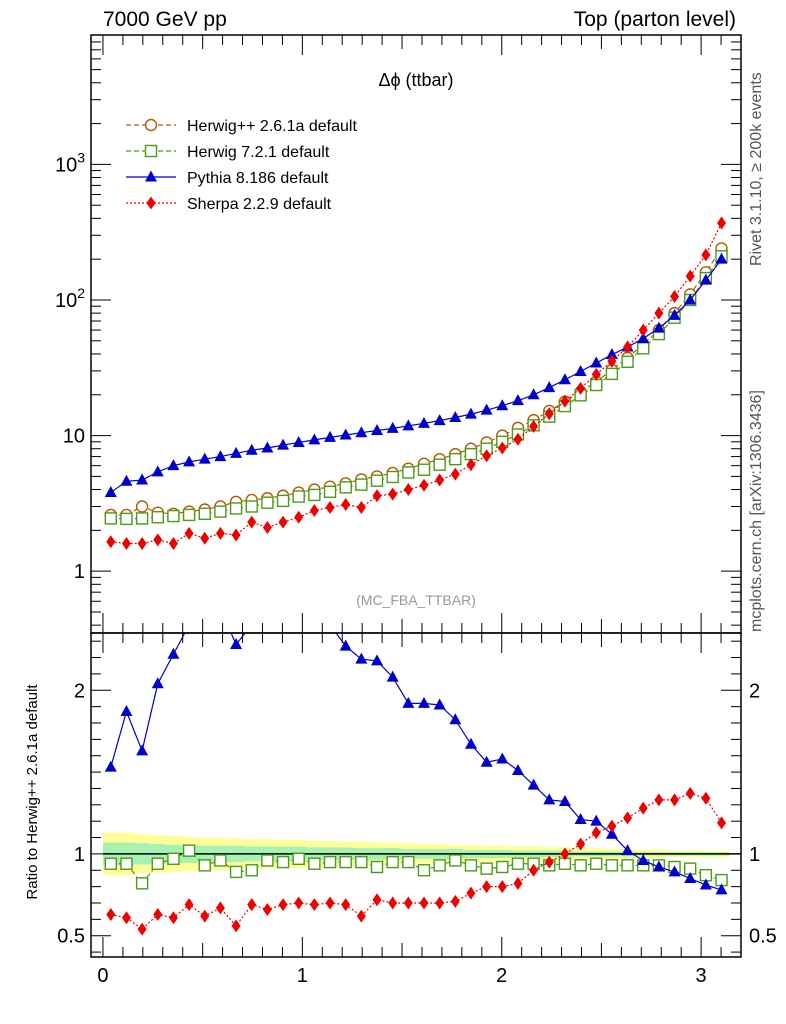  What do you see at coordinates (70, 298) in the screenshot?
I see `y-tick-label: 102` at bounding box center [70, 298].